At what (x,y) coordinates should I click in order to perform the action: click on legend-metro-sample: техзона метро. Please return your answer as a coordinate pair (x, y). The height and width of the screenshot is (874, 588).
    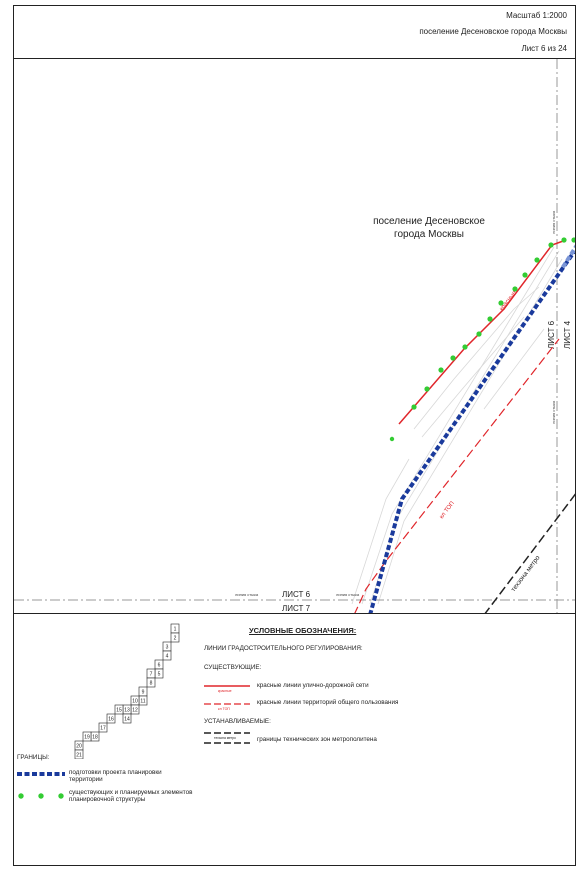
    Looking at the image, I should click on (227, 738).